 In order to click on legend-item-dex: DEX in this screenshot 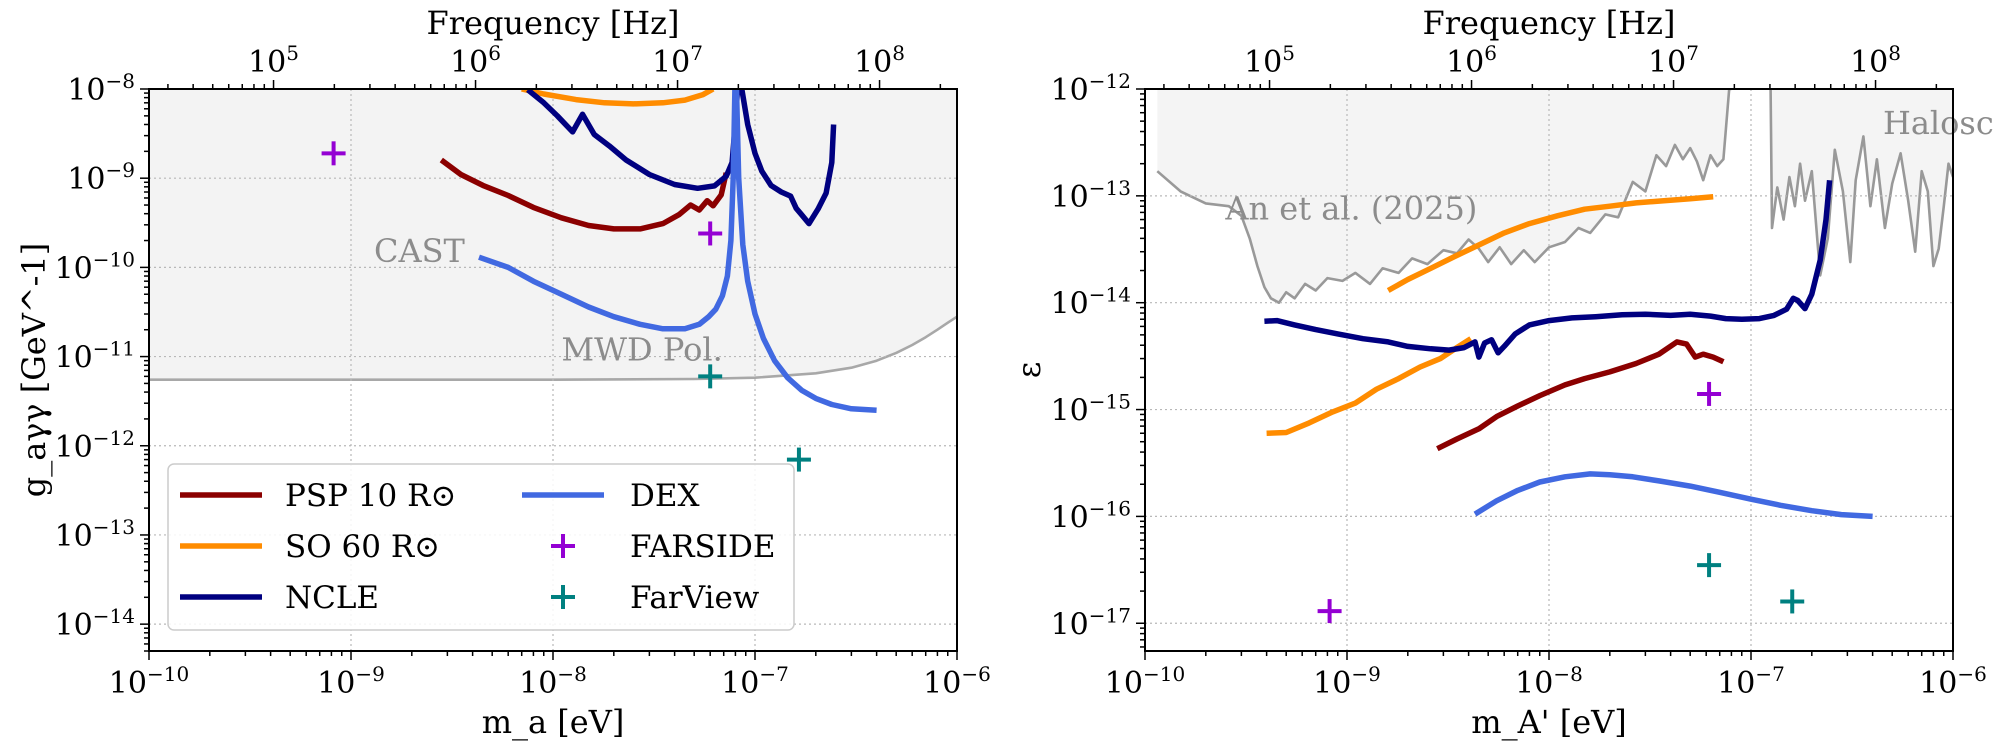, I will do `click(611, 496)`.